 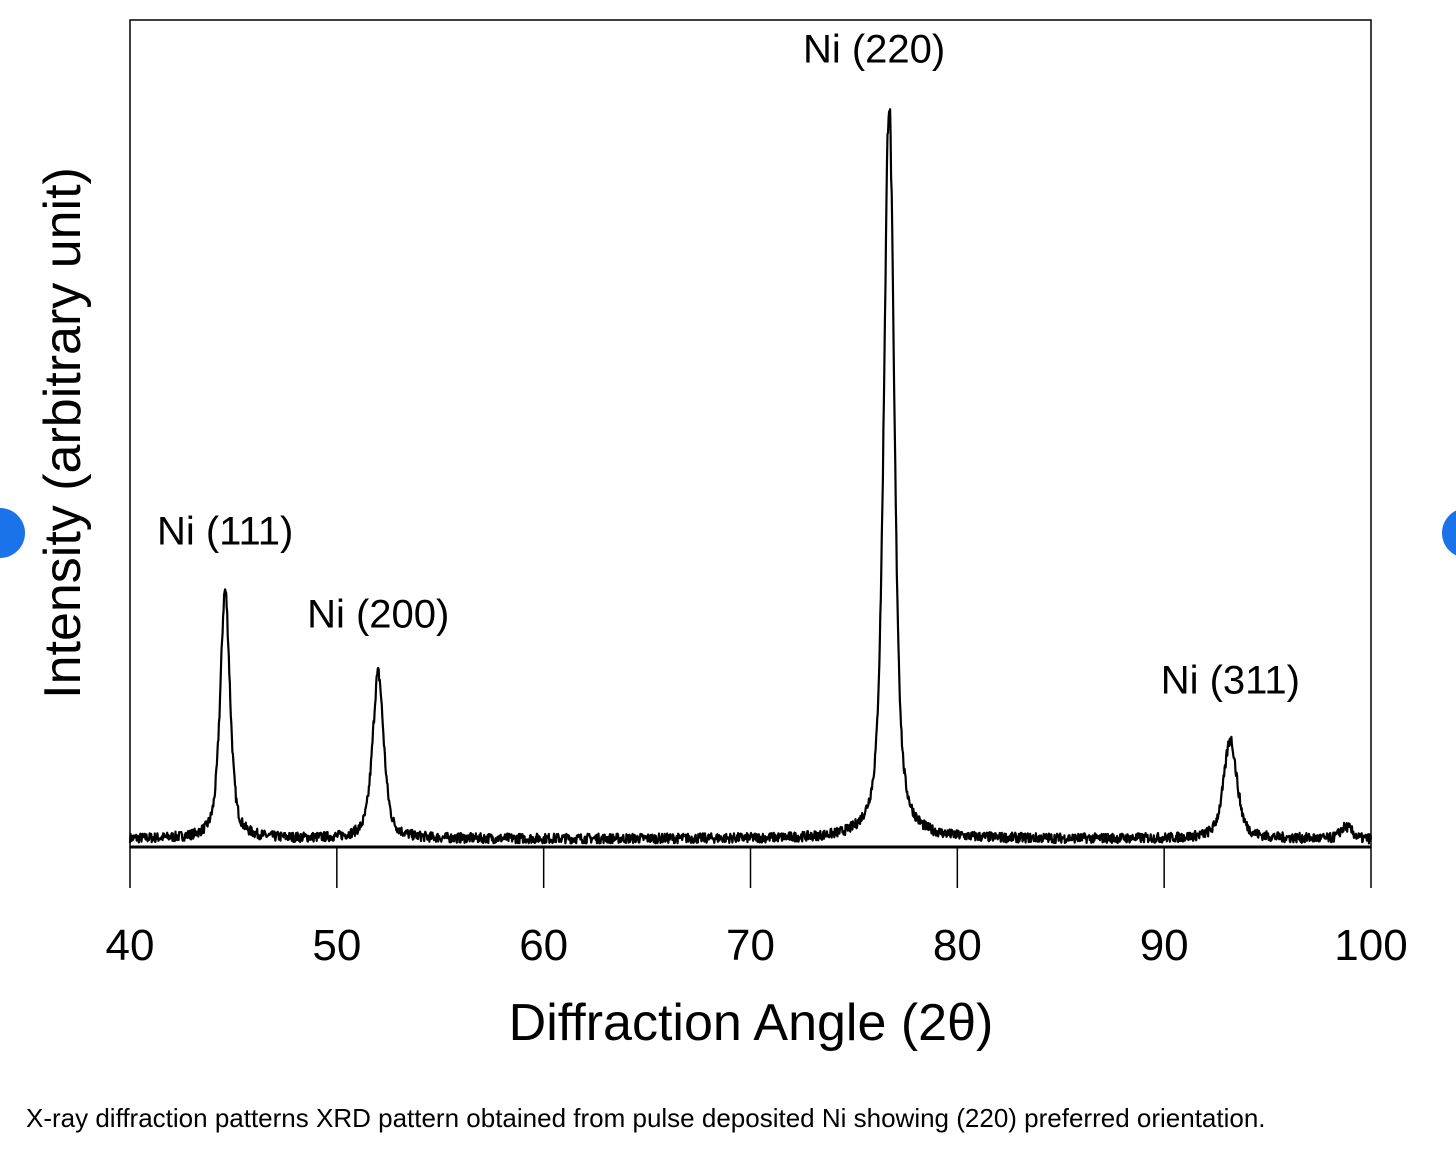 What do you see at coordinates (874, 50) in the screenshot?
I see `peak-label: Ni (220)` at bounding box center [874, 50].